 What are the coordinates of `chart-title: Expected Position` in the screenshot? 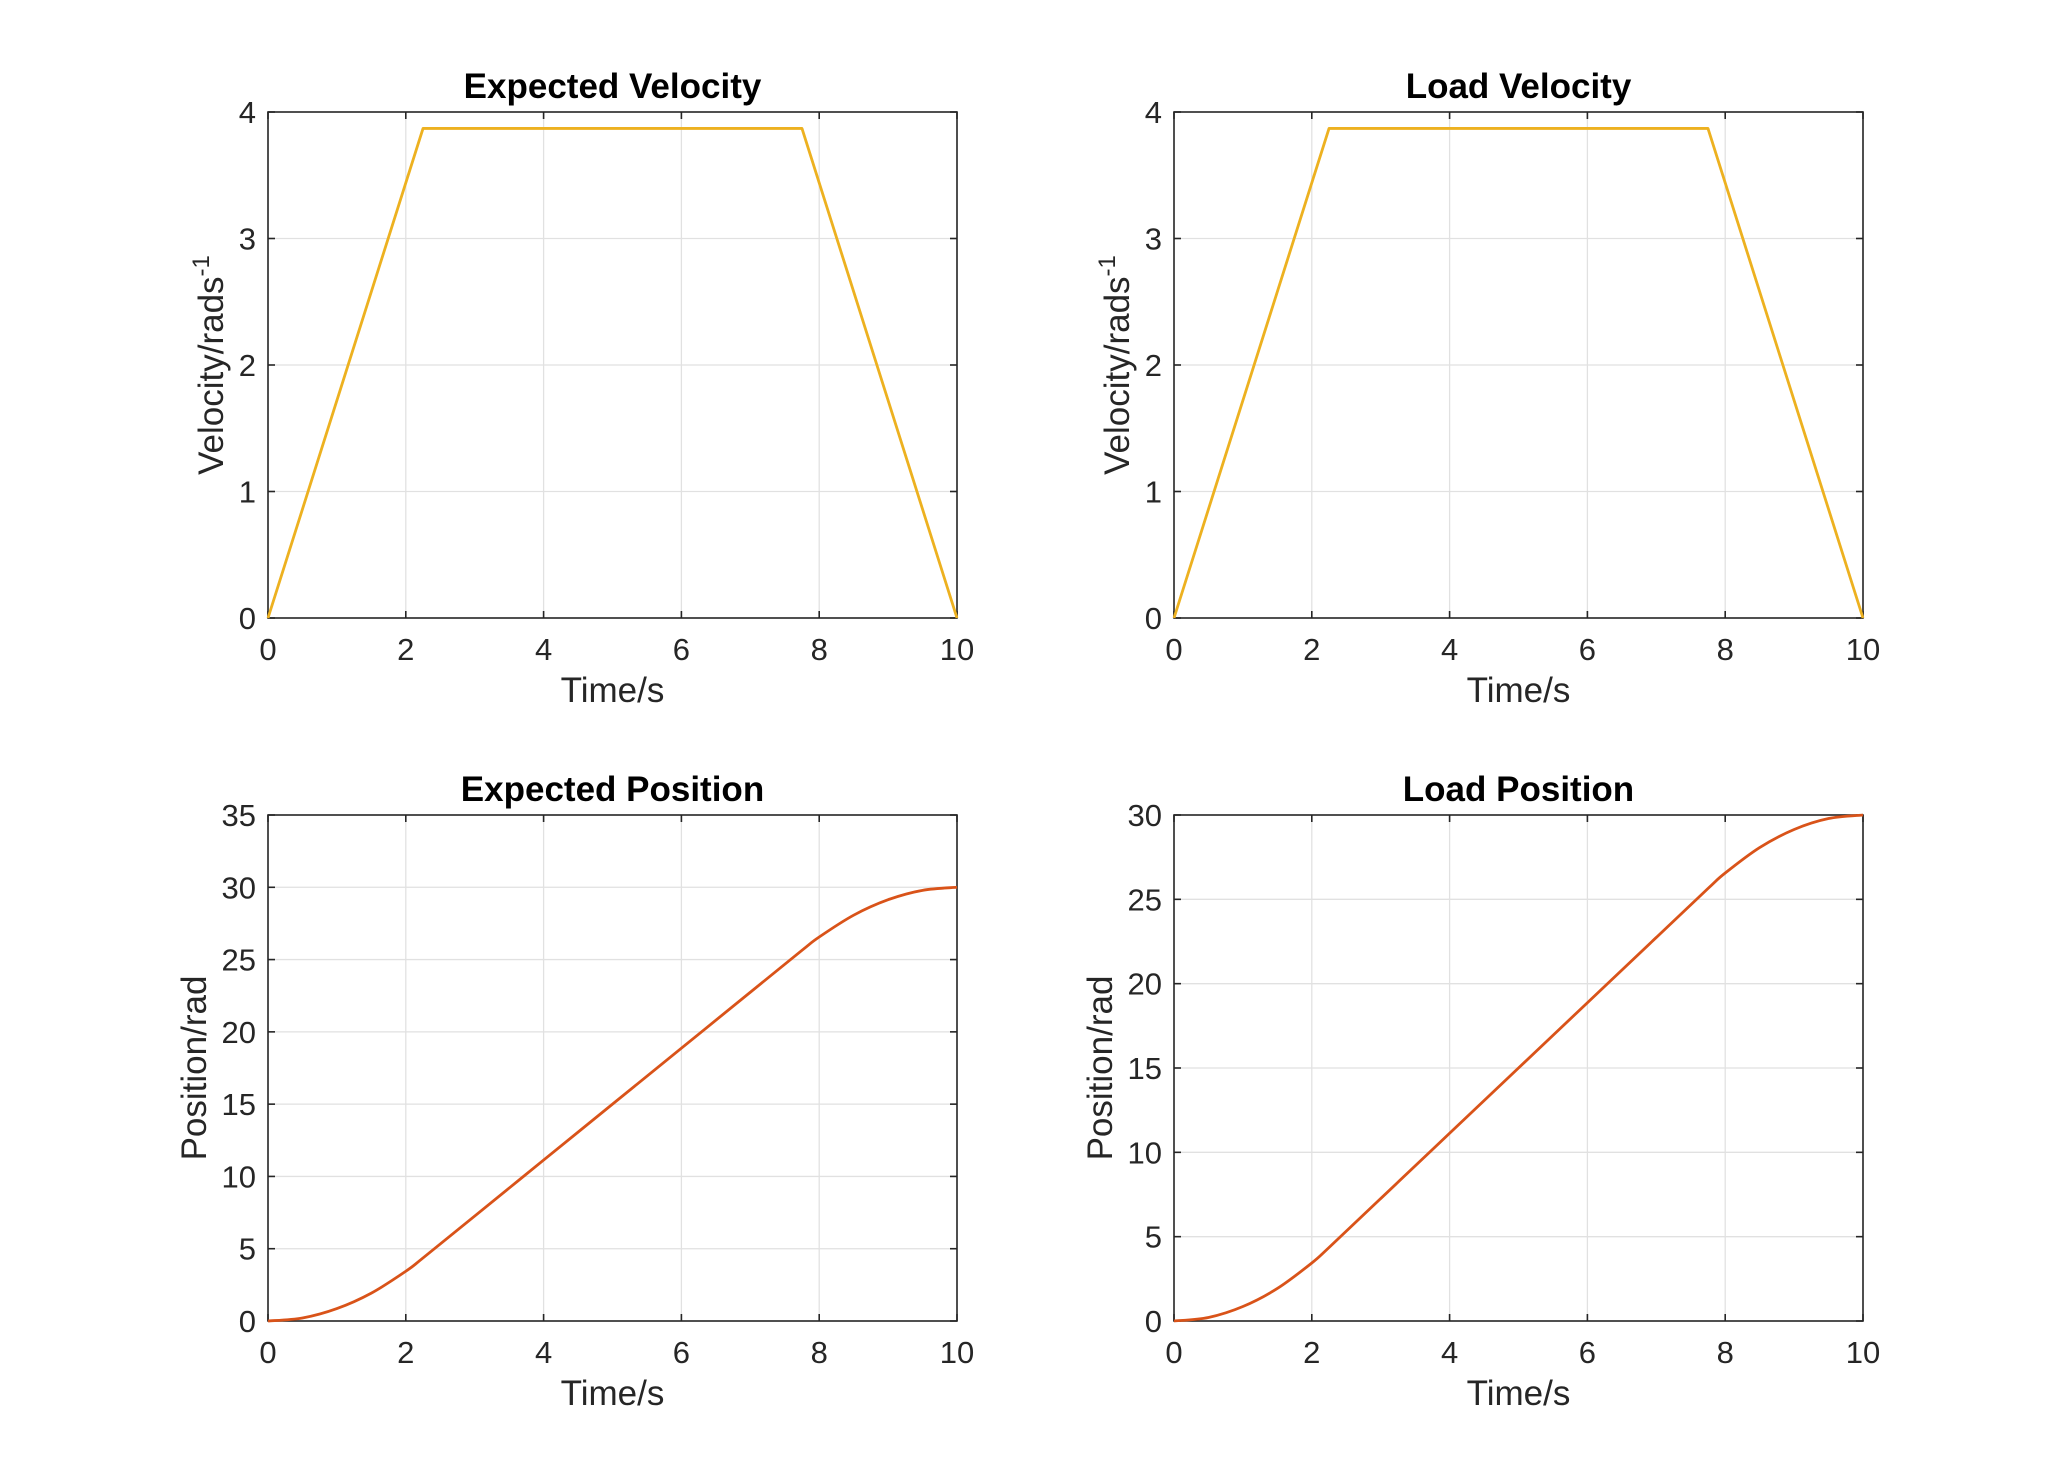 It's located at (612, 789).